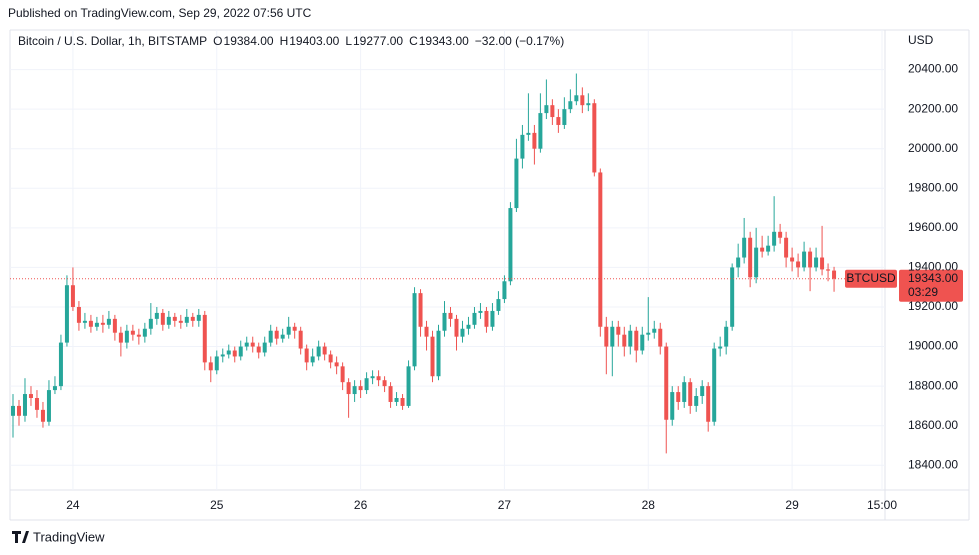 This screenshot has height=555, width=979. What do you see at coordinates (882, 505) in the screenshot?
I see `x-tick-label: 15:00` at bounding box center [882, 505].